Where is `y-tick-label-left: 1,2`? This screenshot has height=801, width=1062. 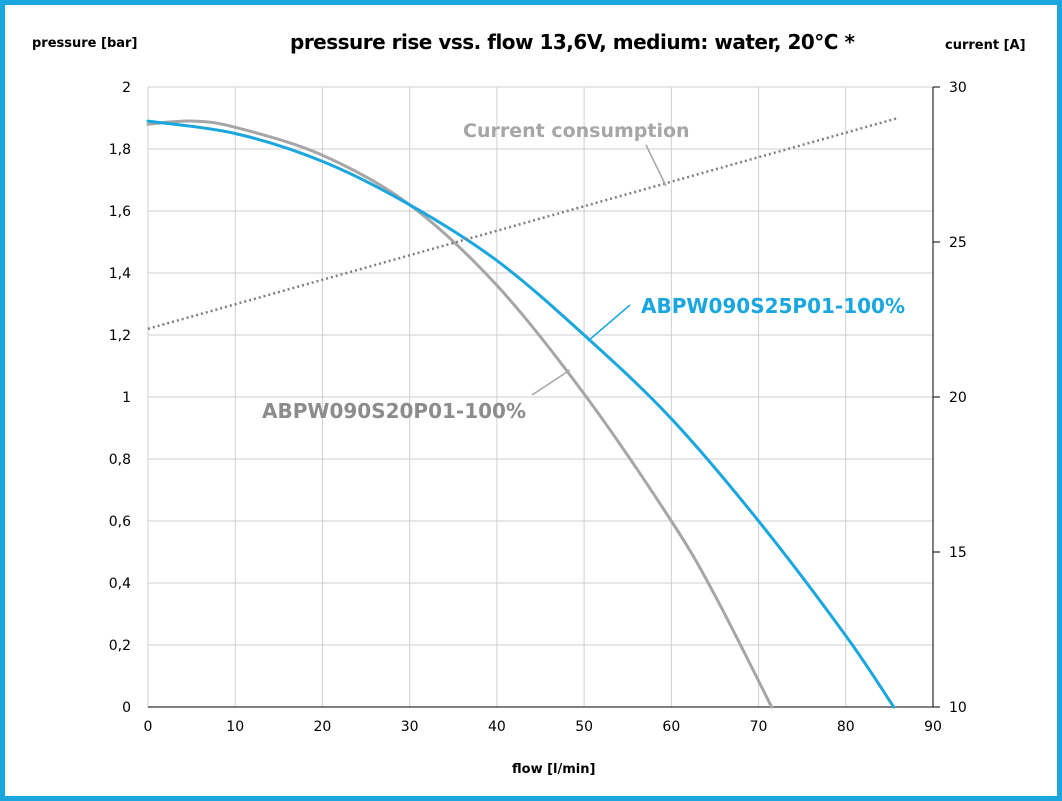
y-tick-label-left: 1,2 is located at coordinates (120, 336).